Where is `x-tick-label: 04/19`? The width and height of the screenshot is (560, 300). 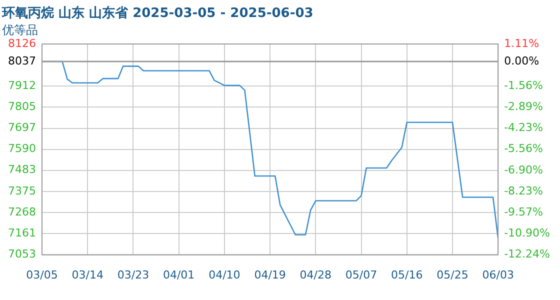
x-tick-label: 04/19 is located at coordinates (270, 275).